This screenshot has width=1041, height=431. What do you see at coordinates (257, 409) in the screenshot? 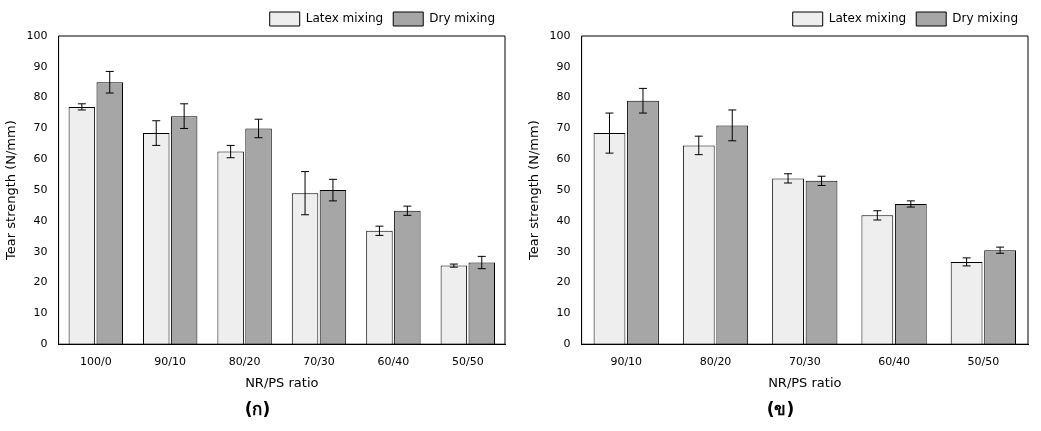
I see `text: (ก)` at bounding box center [257, 409].